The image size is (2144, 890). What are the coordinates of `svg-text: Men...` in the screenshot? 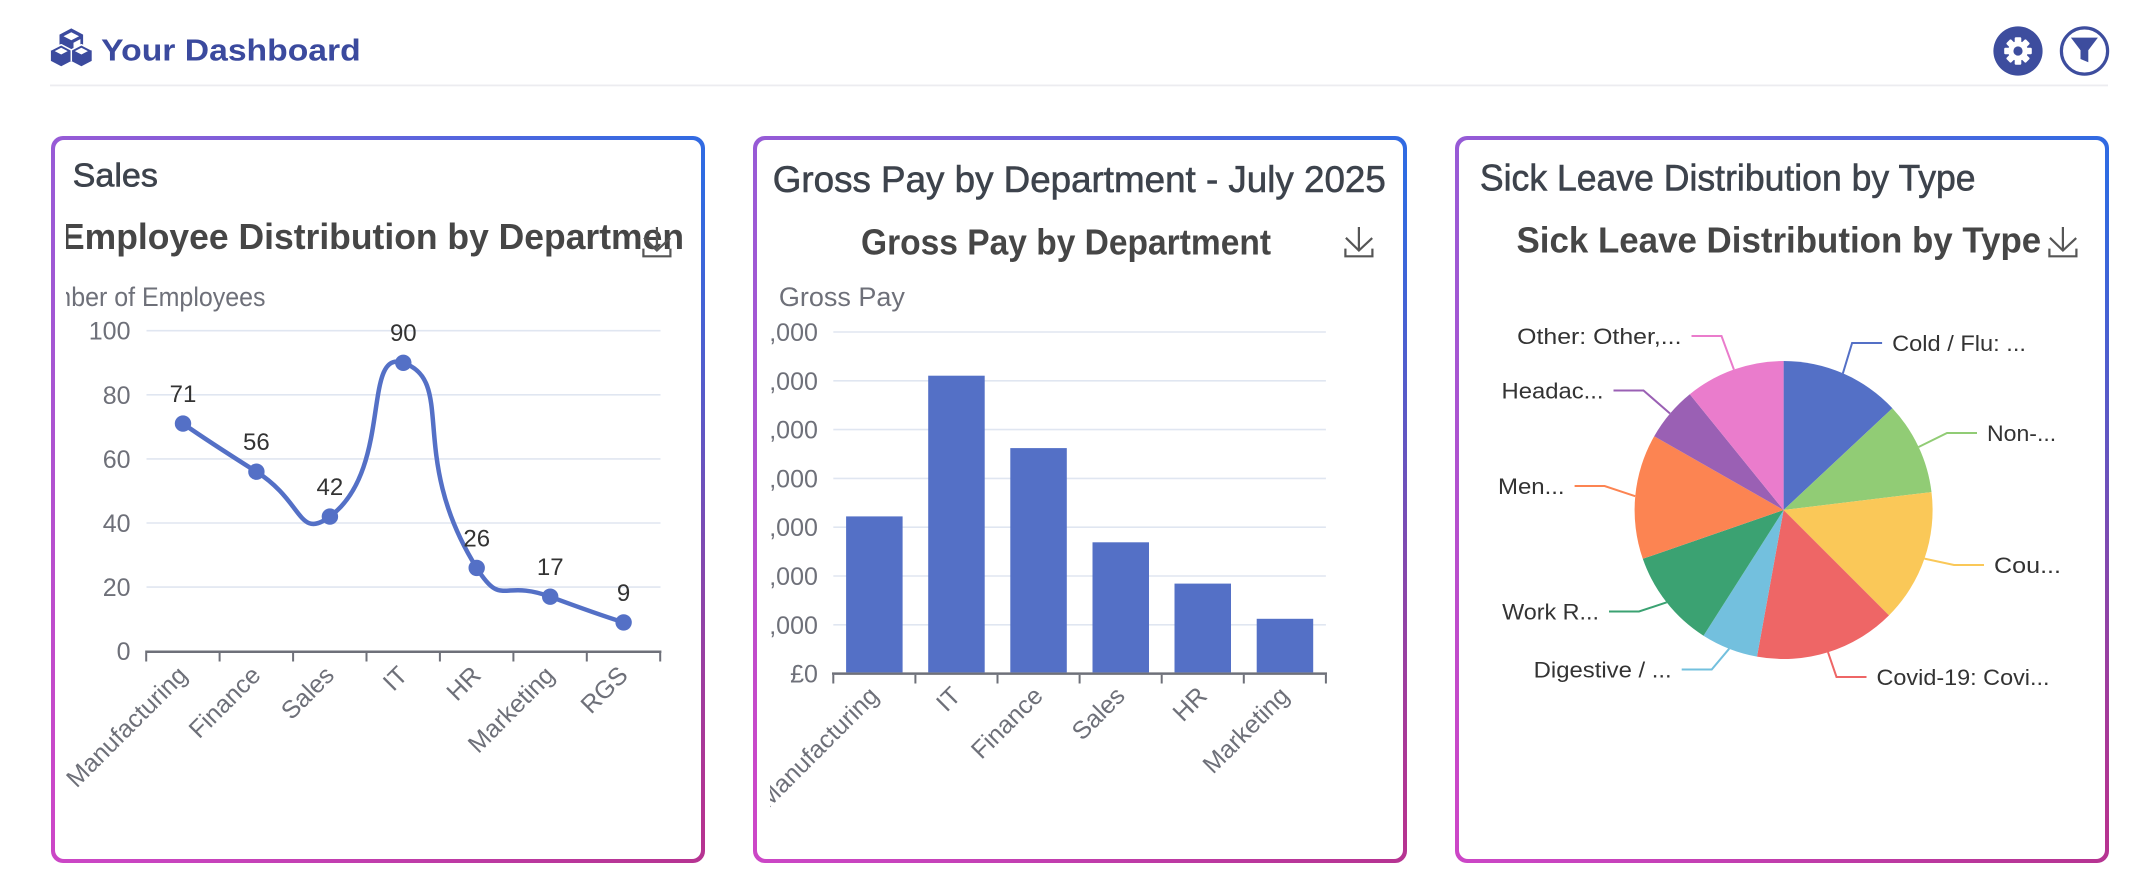 It's located at (1531, 486).